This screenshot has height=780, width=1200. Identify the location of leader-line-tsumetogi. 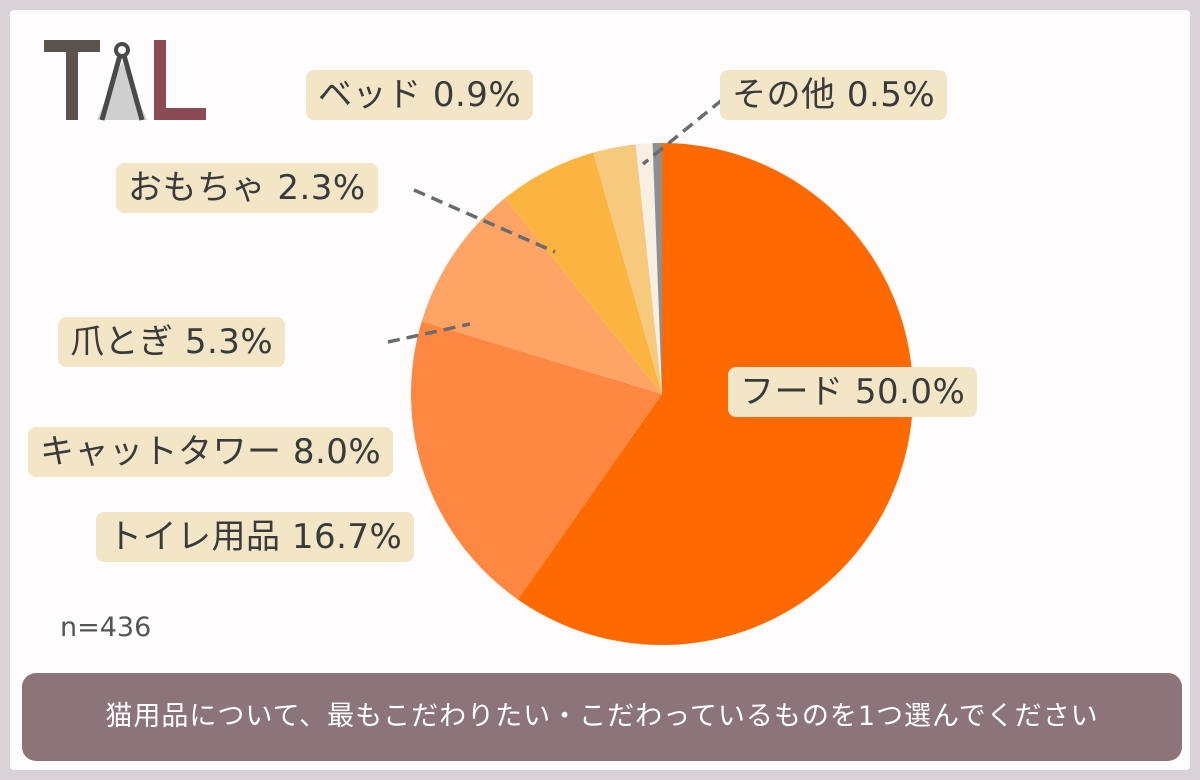
(429, 333).